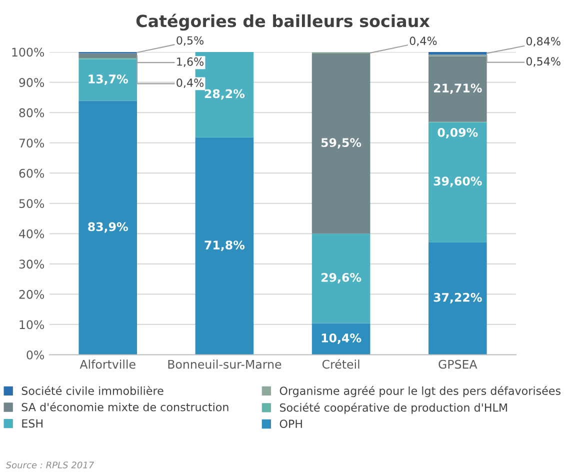  What do you see at coordinates (28, 52) in the screenshot?
I see `y-tick-label: 100%` at bounding box center [28, 52].